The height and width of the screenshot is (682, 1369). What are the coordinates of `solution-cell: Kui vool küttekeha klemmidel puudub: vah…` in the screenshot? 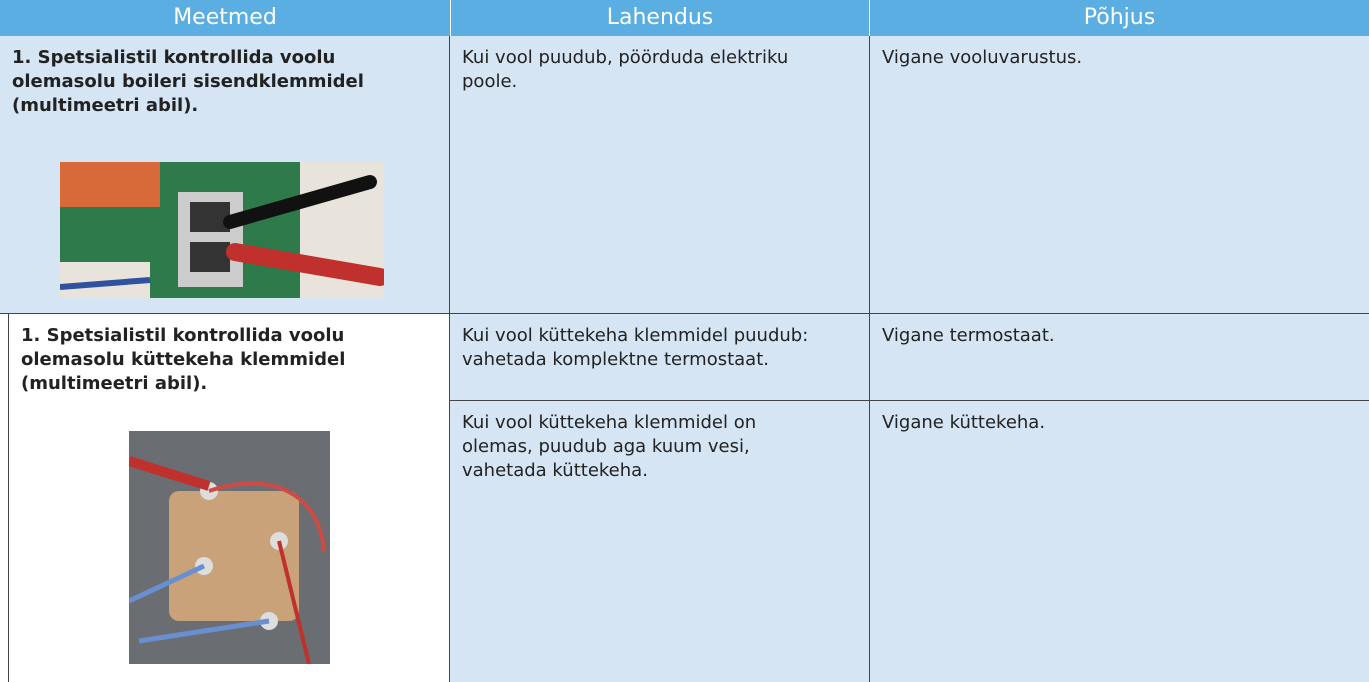 It's located at (660, 357).